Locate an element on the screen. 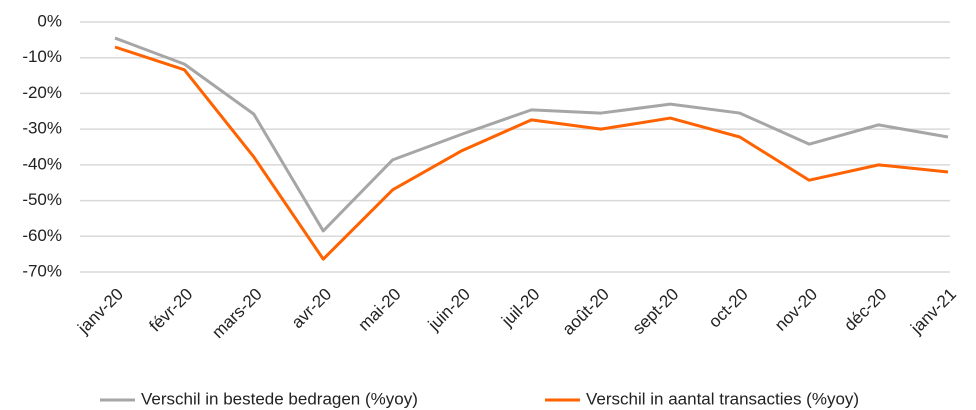  y-tick-label: -20% is located at coordinates (42, 92).